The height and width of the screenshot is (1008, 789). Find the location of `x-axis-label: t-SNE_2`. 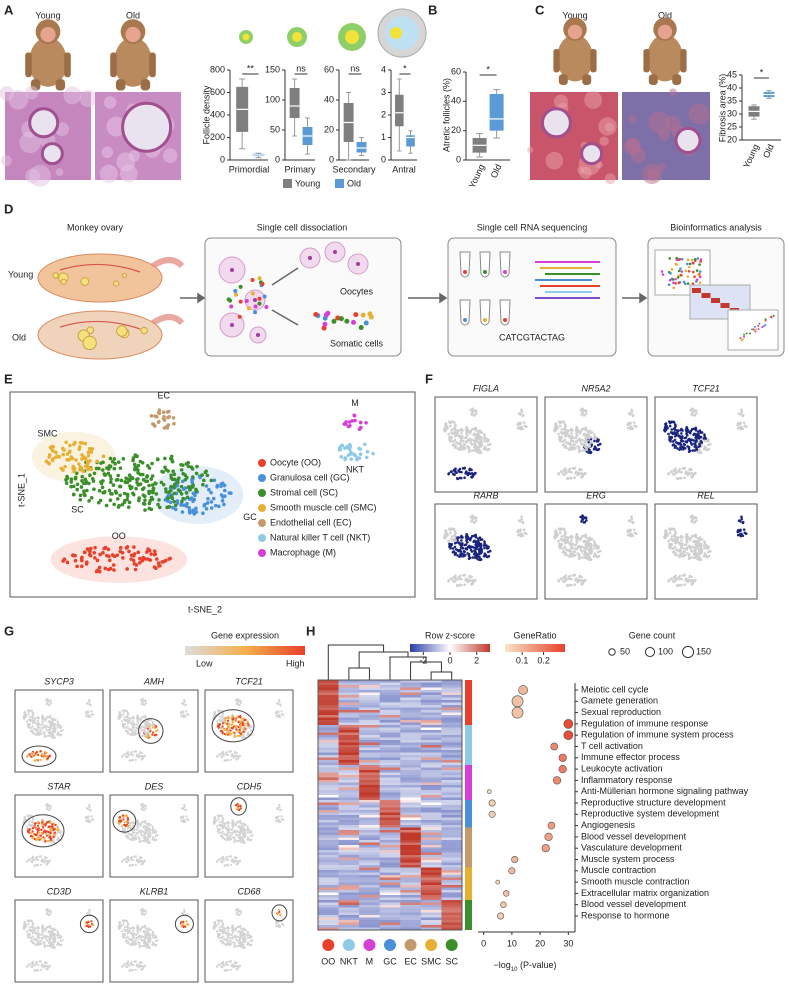

x-axis-label: t-SNE_2 is located at coordinates (205, 609).